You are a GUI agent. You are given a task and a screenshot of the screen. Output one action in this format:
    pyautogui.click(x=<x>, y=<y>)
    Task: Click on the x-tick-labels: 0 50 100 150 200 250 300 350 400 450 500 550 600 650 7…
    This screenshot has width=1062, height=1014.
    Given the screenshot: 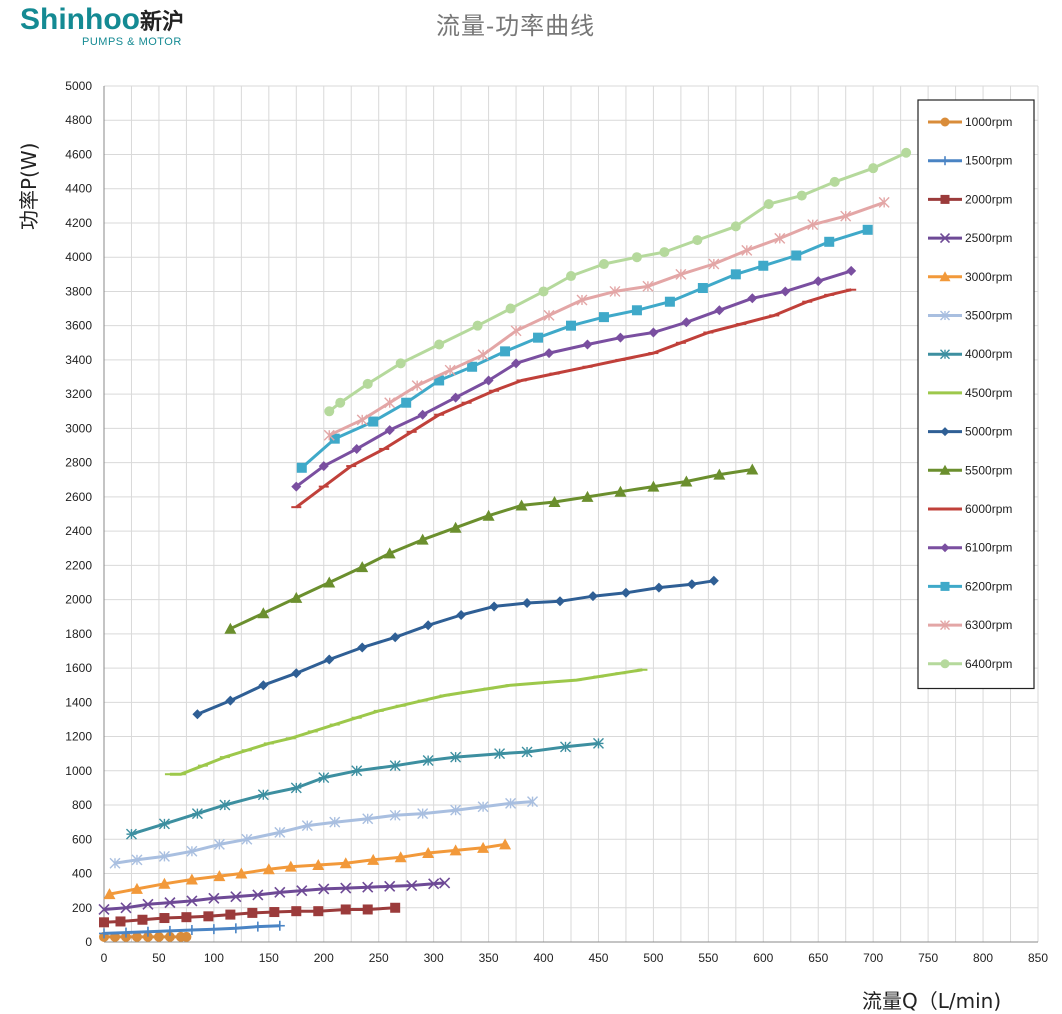 What is the action you would take?
    pyautogui.click(x=575, y=958)
    